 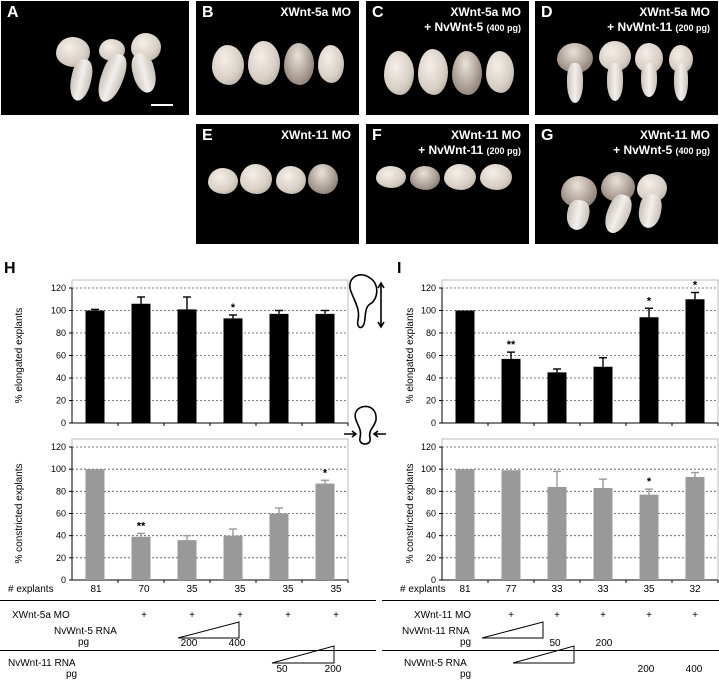 I want to click on photo-panel-f: F XWnt-11 MO + NvWnt-11 (200 pg), so click(x=447, y=184).